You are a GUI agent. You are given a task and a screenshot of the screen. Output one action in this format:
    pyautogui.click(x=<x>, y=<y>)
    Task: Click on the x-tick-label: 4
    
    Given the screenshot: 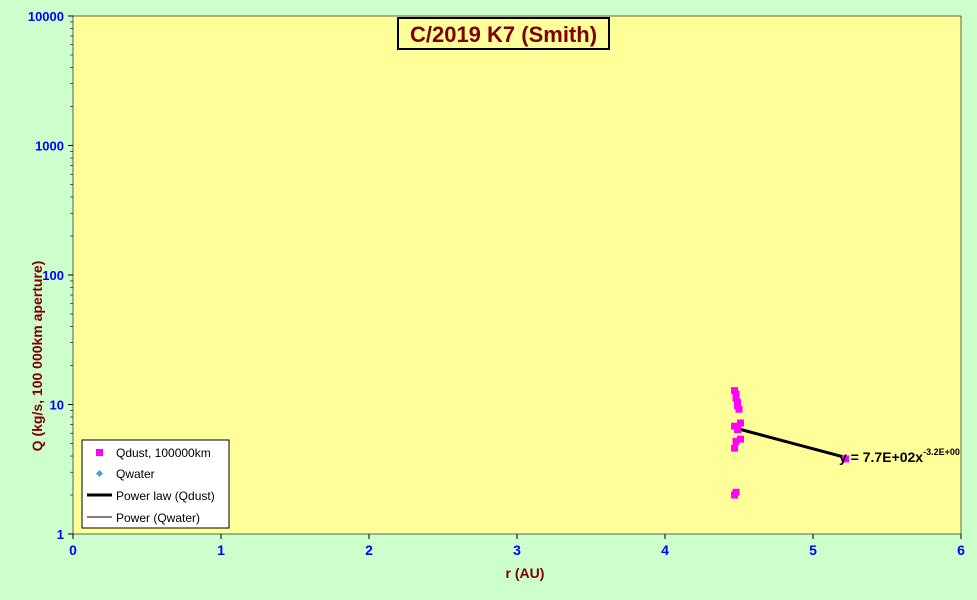 What is the action you would take?
    pyautogui.click(x=665, y=550)
    